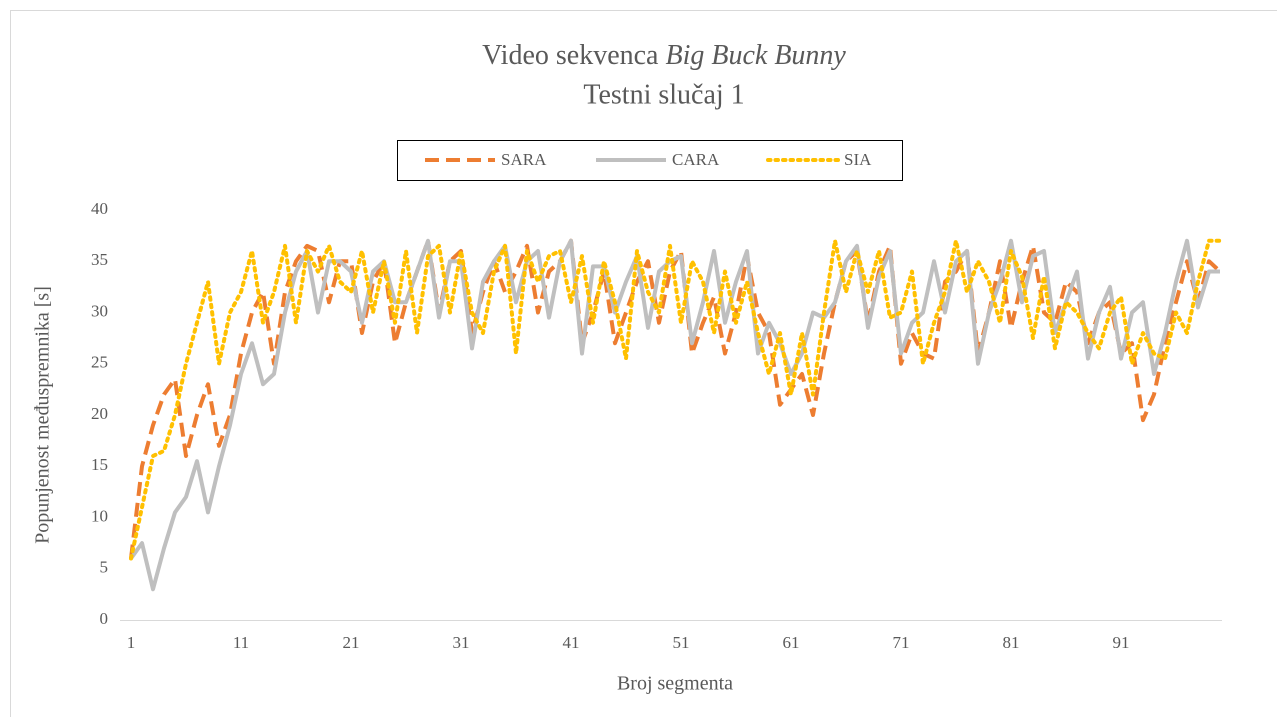  Describe the element at coordinates (99, 515) in the screenshot. I see `y-tick-label: 10` at that location.